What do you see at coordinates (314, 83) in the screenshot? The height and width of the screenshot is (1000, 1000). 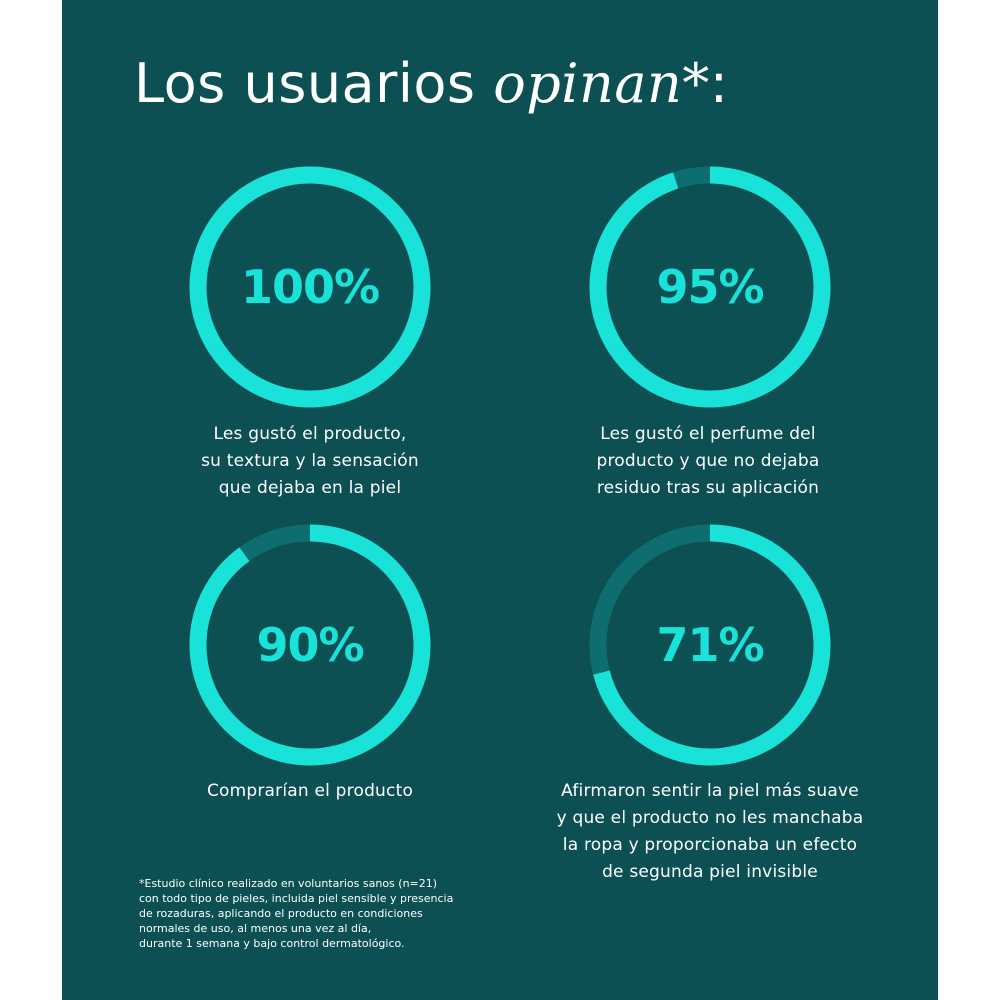 I see `title-plain: Los usuarios` at bounding box center [314, 83].